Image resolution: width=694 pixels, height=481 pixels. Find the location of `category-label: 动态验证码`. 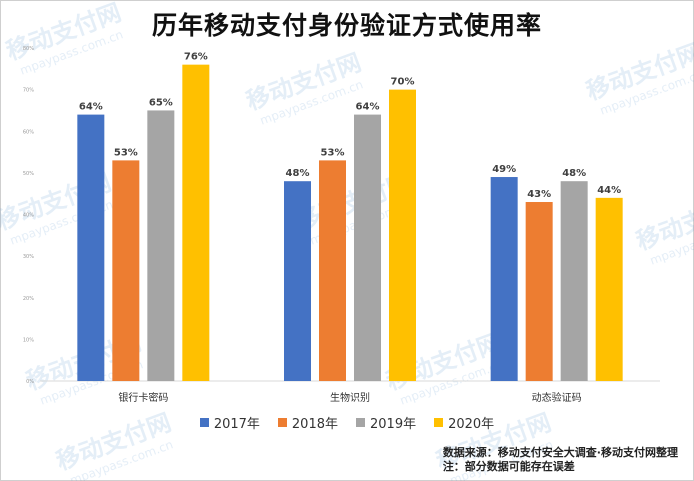

category-label: 动态验证码 is located at coordinates (557, 397).